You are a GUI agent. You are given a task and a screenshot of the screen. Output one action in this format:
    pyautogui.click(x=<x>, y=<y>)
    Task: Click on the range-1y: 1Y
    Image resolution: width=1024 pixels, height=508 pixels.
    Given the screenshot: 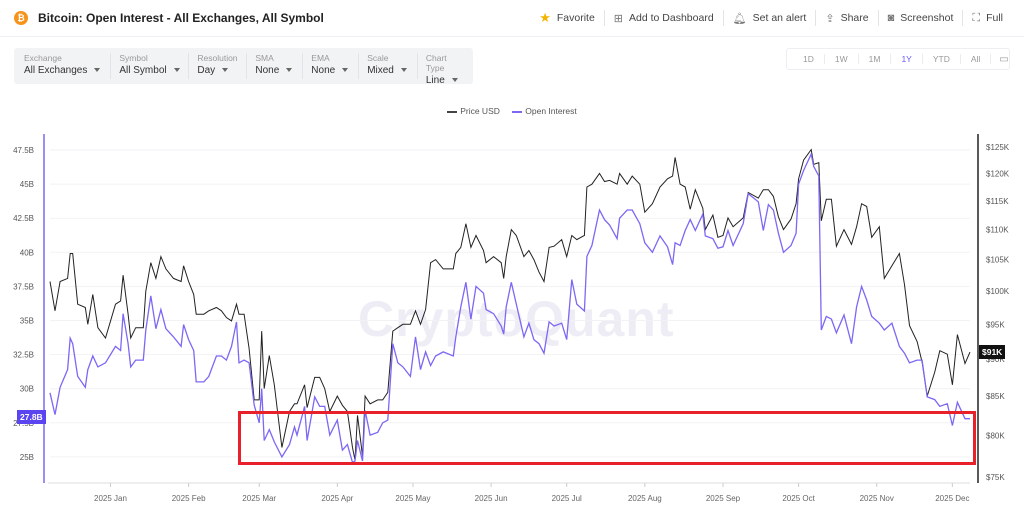 What is the action you would take?
    pyautogui.click(x=907, y=59)
    